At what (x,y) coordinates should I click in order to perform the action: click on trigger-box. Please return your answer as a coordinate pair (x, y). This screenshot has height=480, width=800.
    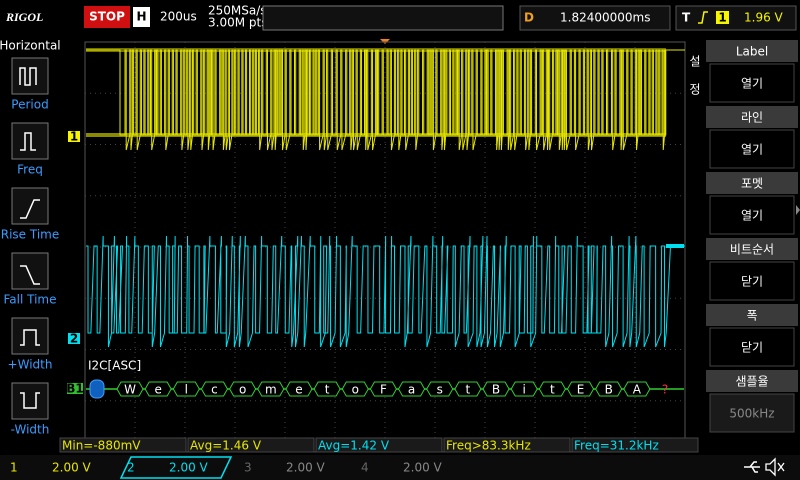
    Looking at the image, I should click on (736, 18).